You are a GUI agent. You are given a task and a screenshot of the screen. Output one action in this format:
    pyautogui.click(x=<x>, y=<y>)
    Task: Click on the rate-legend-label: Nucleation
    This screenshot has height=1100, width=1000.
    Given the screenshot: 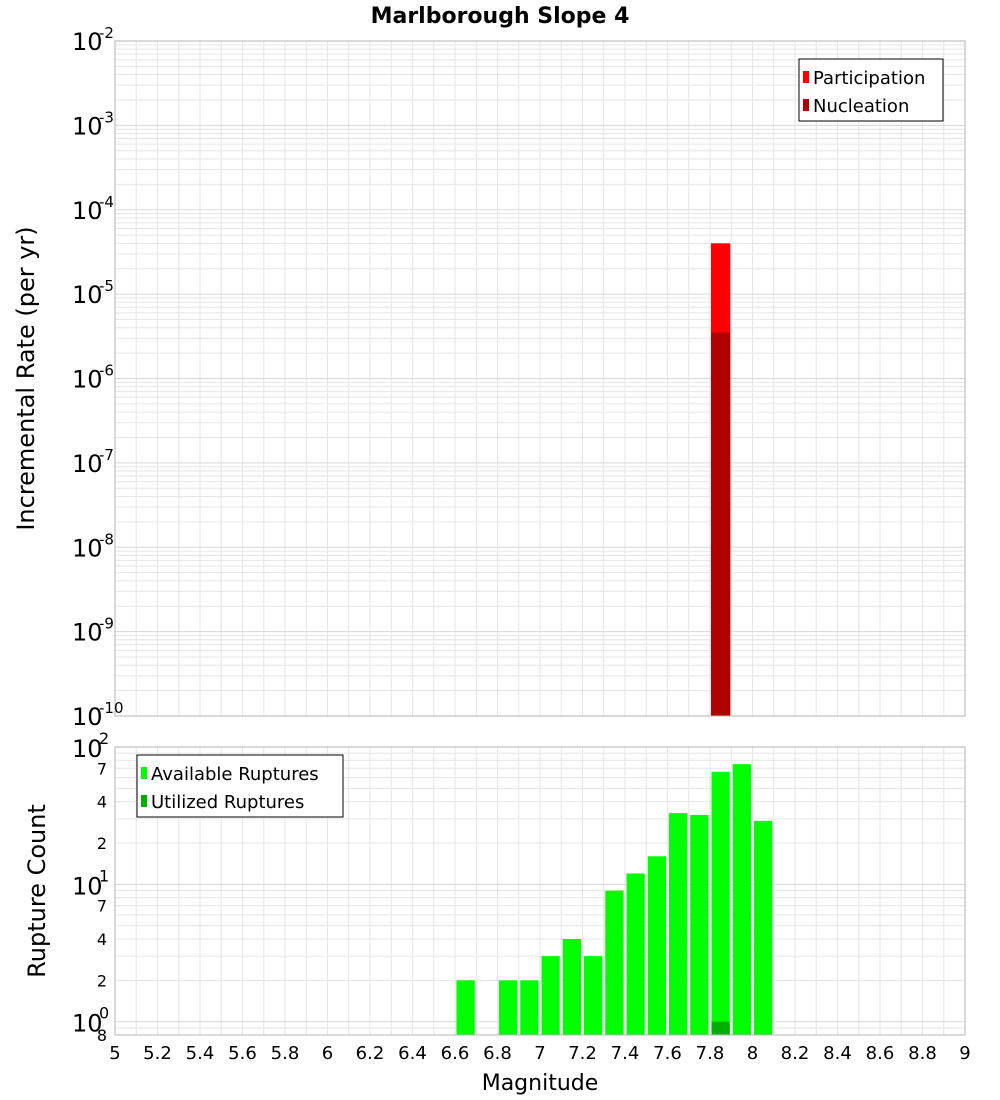 What is the action you would take?
    pyautogui.click(x=861, y=106)
    